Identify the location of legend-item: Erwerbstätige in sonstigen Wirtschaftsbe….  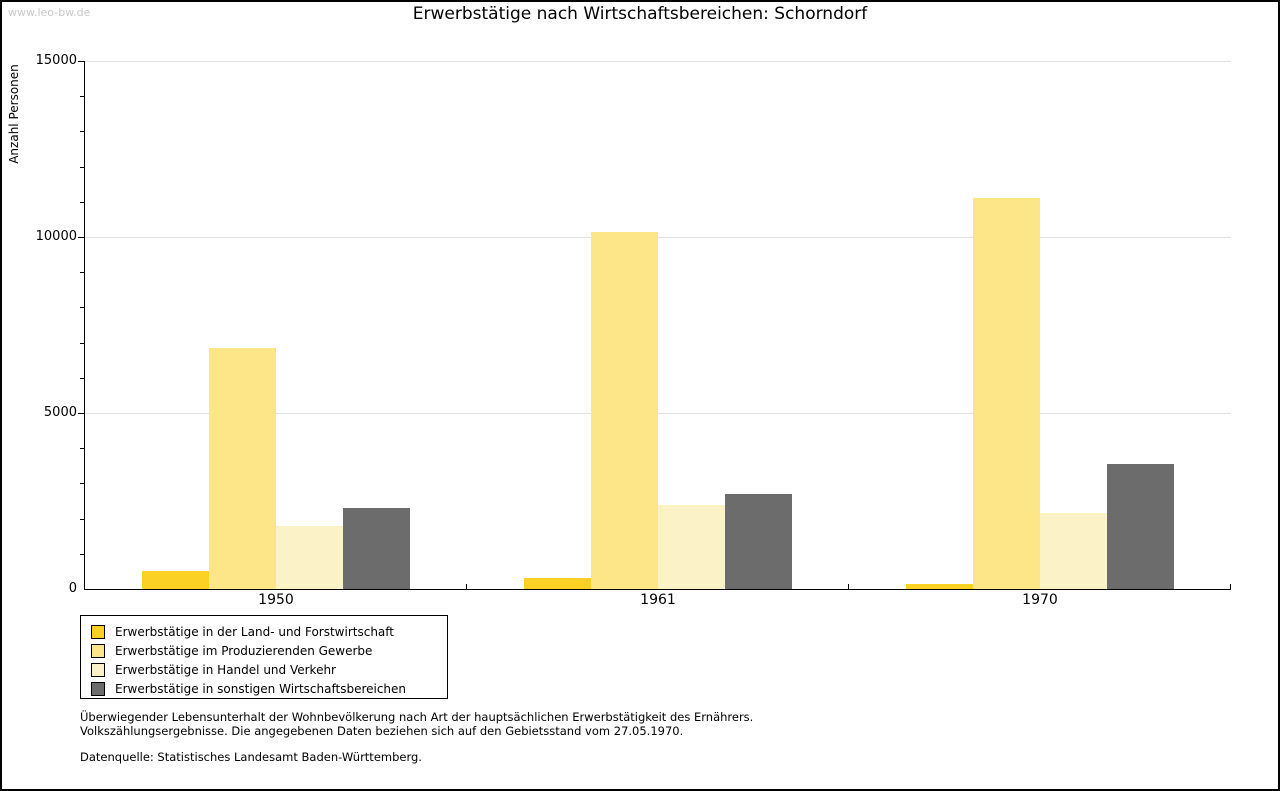
(269, 688).